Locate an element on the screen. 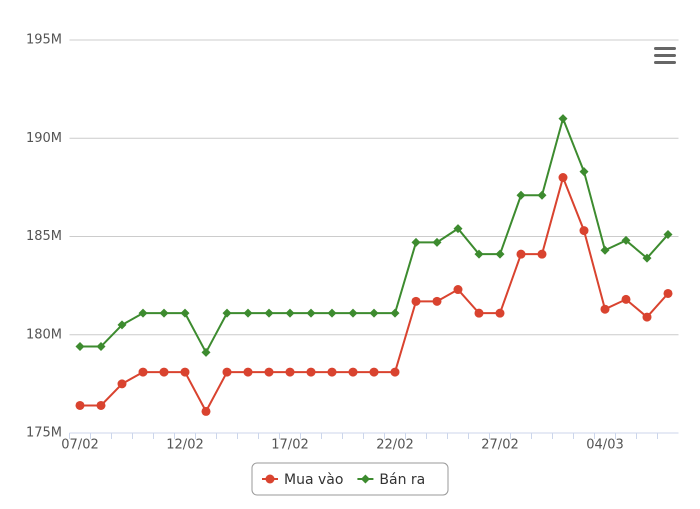 The height and width of the screenshot is (509, 700). legend-item: Bán ra is located at coordinates (391, 480).